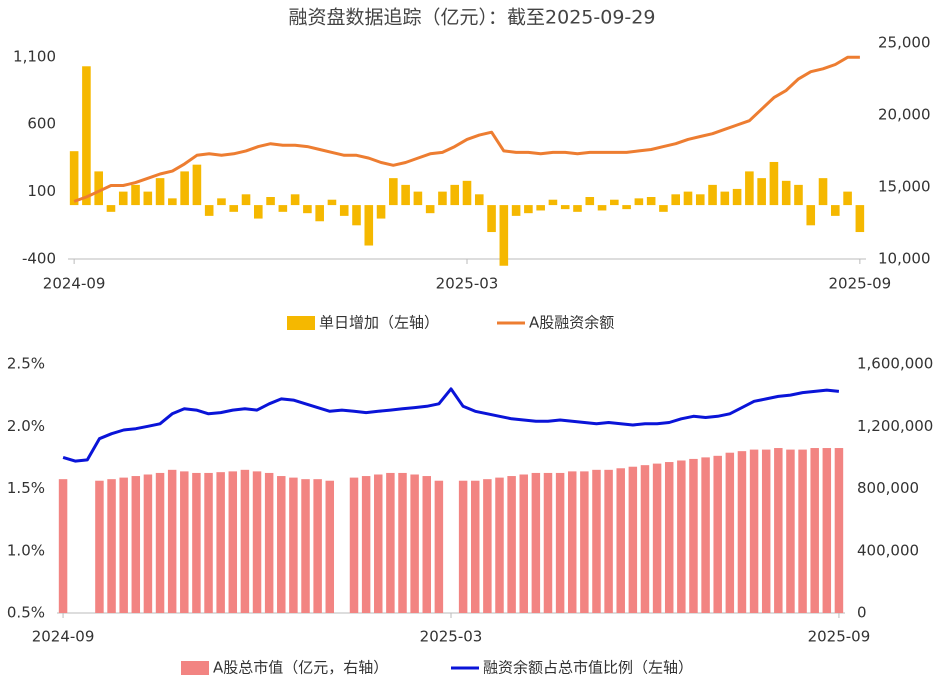  I want to click on legend-label: 单日增加（左轴）, so click(379, 323).